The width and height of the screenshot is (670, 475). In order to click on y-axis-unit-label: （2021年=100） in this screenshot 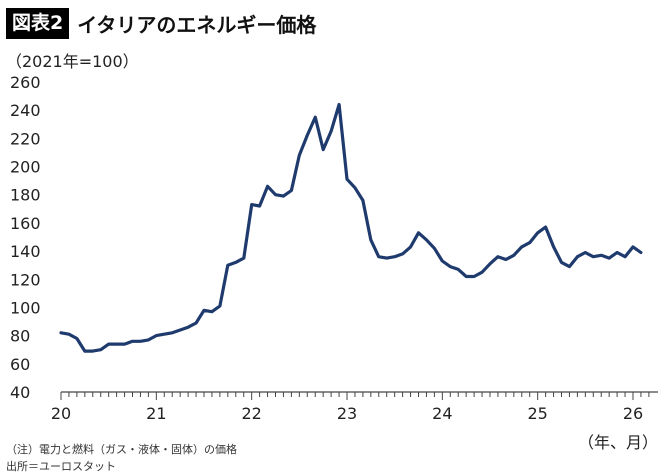, I will do `click(72, 61)`.